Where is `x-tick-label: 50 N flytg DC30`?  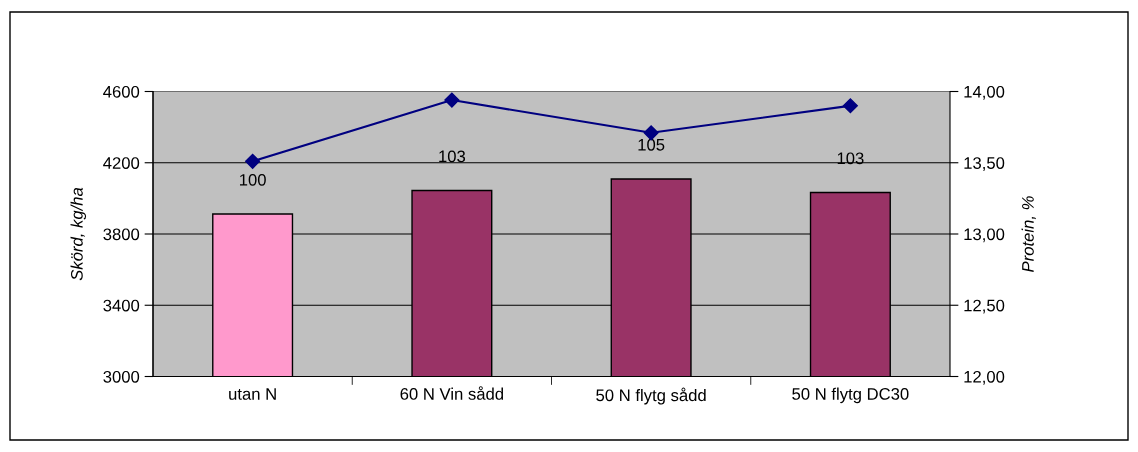 x-tick-label: 50 N flytg DC30 is located at coordinates (850, 395).